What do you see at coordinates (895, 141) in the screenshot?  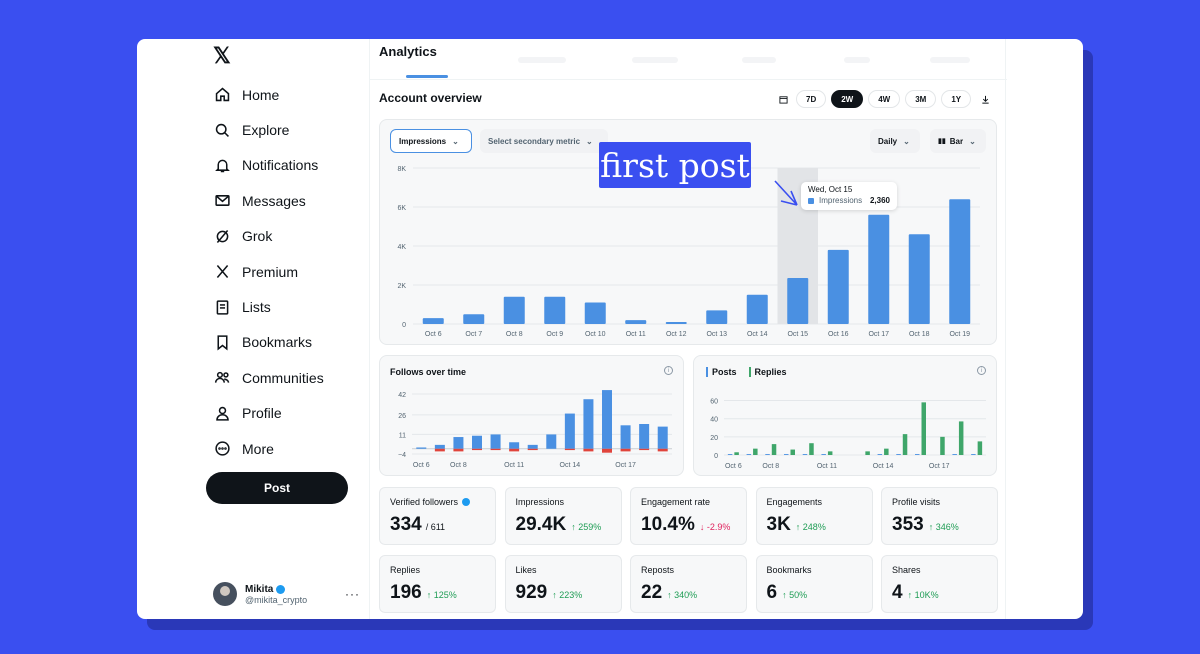 I see `granularity-dropdown: Daily ⌄` at bounding box center [895, 141].